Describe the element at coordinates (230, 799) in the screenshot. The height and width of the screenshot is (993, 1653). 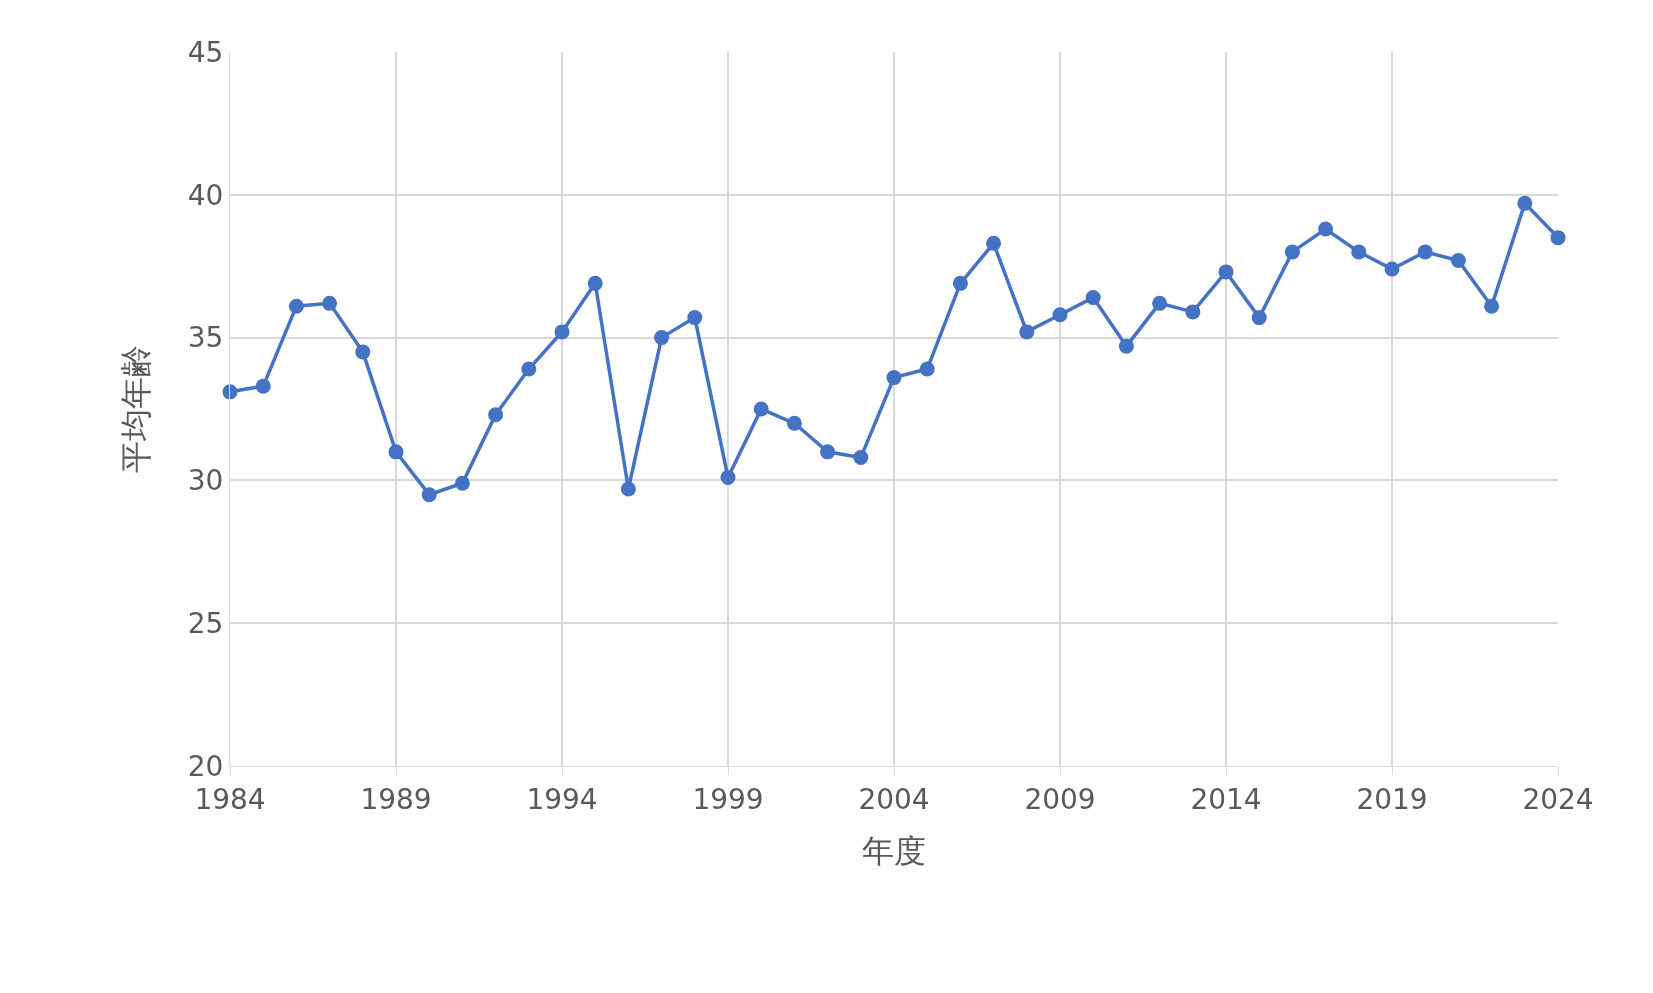
I see `x-tick-label: 1984` at that location.